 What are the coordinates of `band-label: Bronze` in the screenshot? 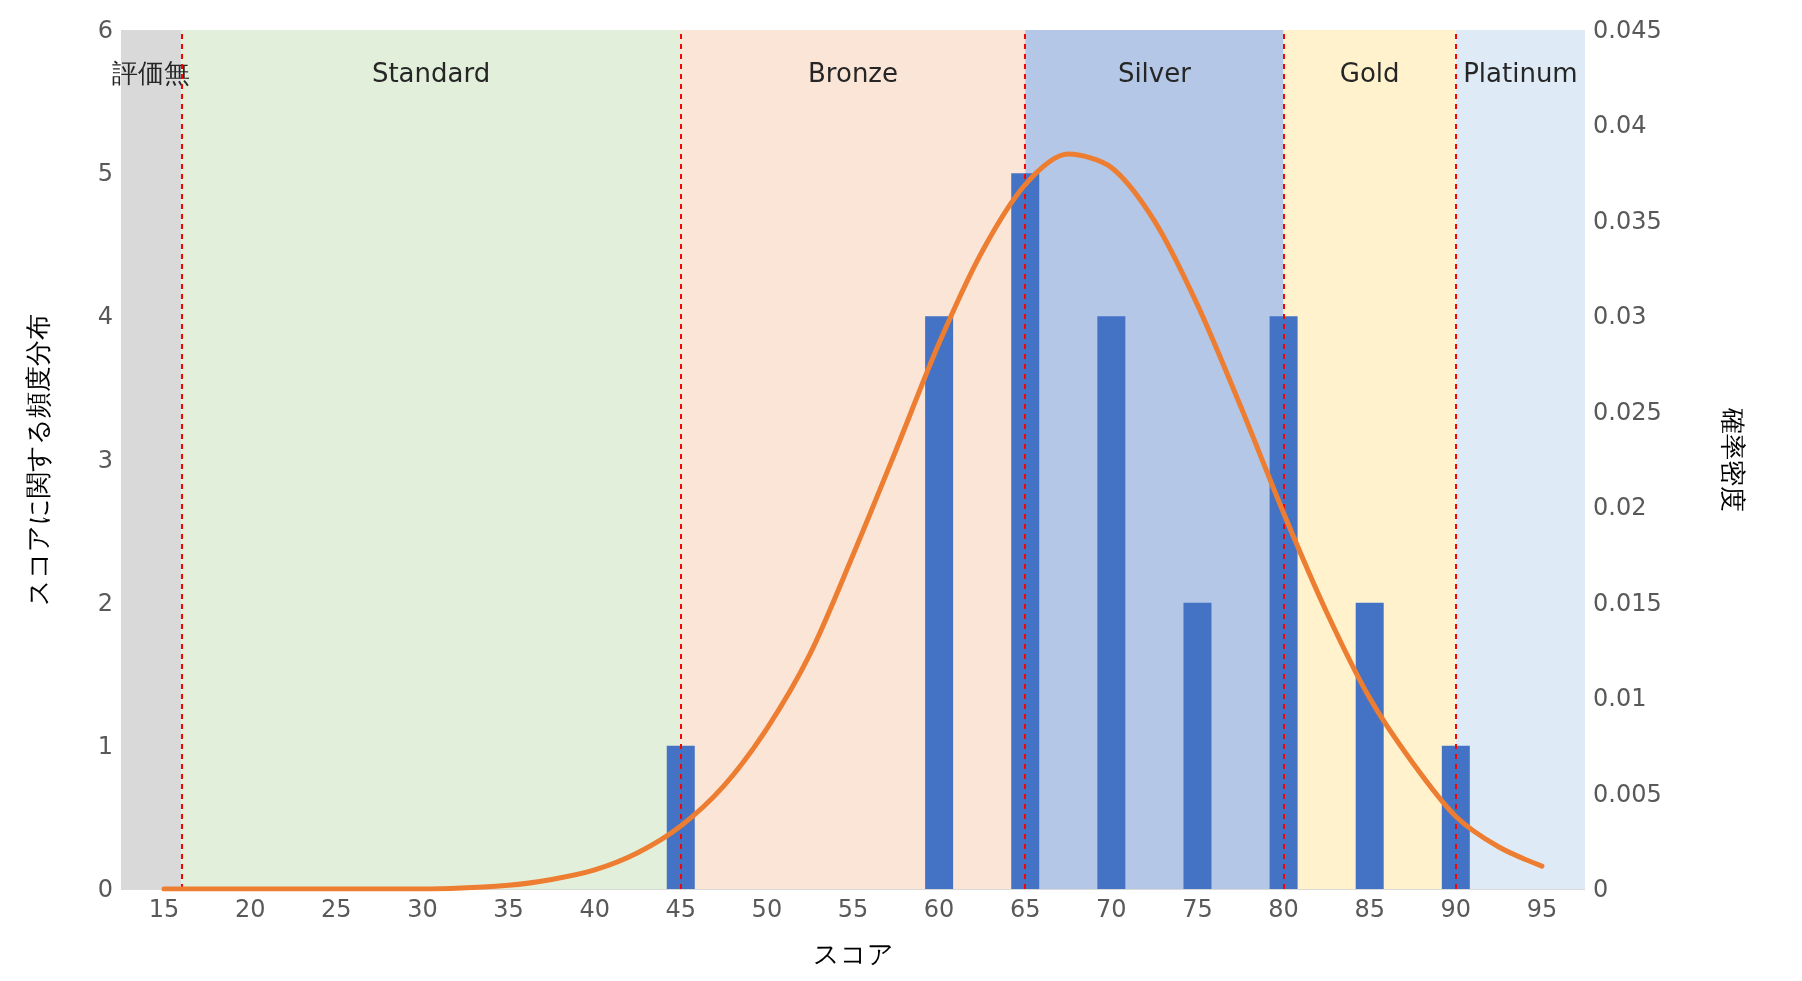 It's located at (853, 73).